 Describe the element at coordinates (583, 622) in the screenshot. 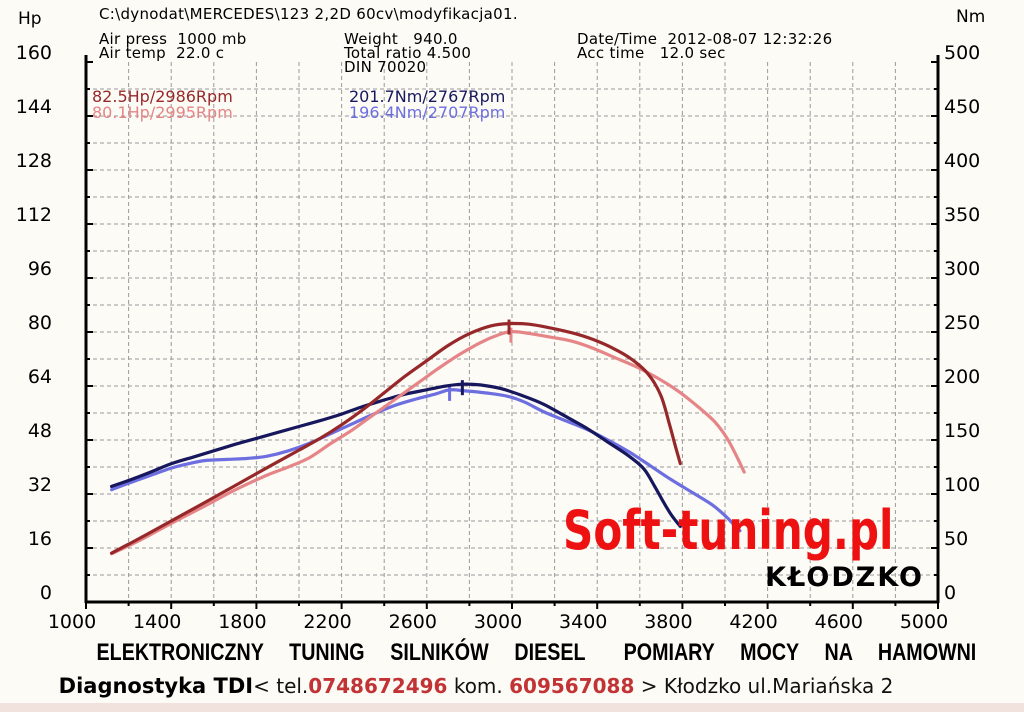

I see `svg-text: 3400` at that location.